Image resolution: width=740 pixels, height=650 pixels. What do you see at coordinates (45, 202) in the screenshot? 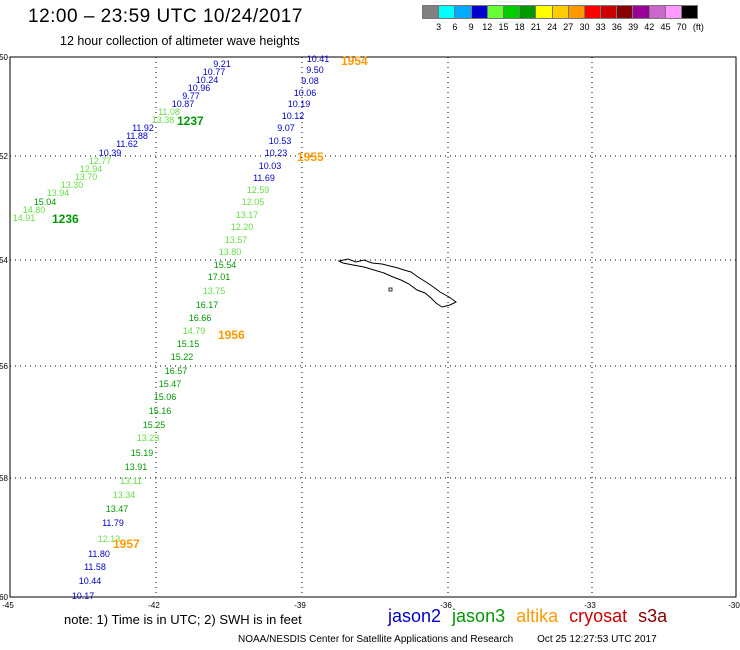
I see `swh-value: 15.04` at bounding box center [45, 202].